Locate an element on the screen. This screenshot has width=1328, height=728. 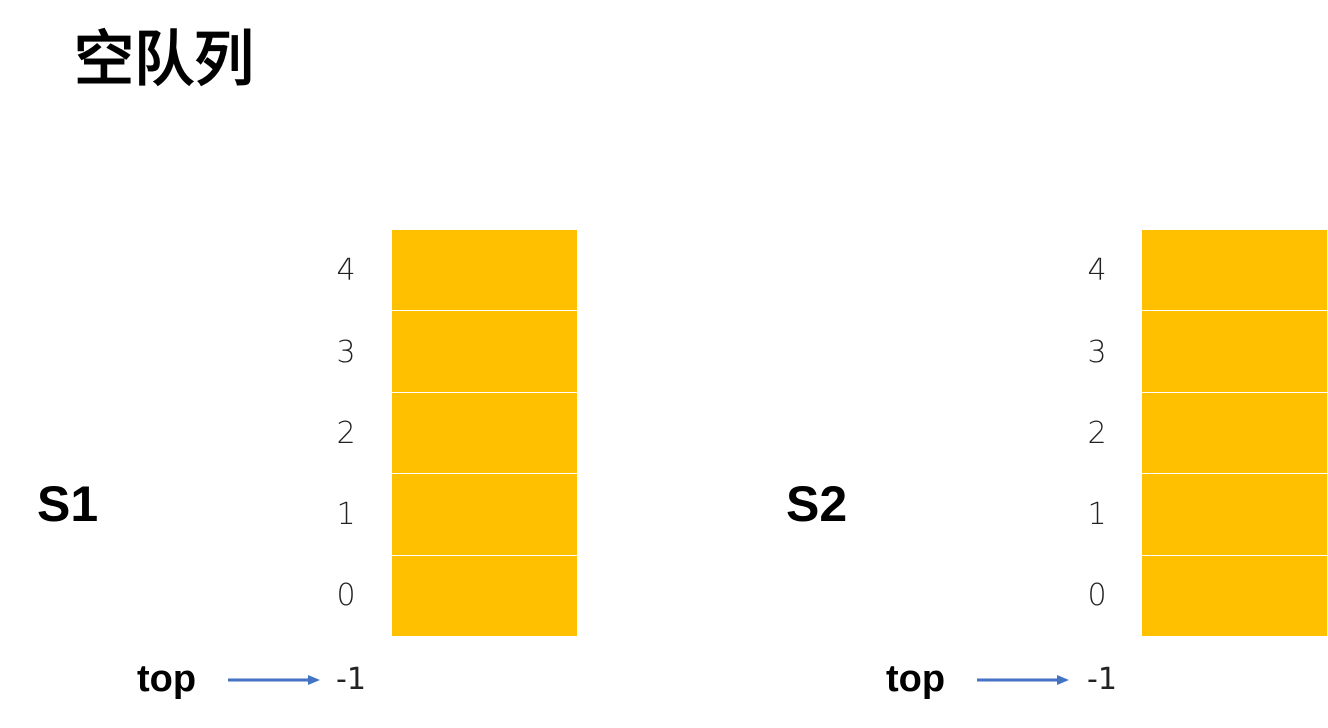
stack-label: S2 is located at coordinates (817, 504).